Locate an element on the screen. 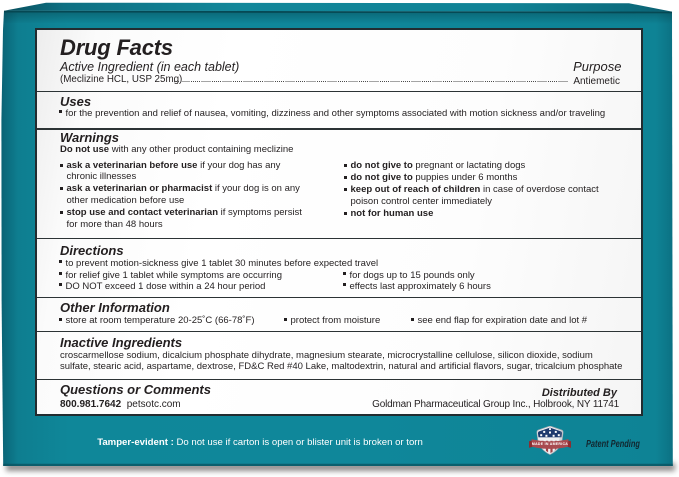 The width and height of the screenshot is (679, 477). svg-text: MADE IN AMERICA is located at coordinates (550, 444).